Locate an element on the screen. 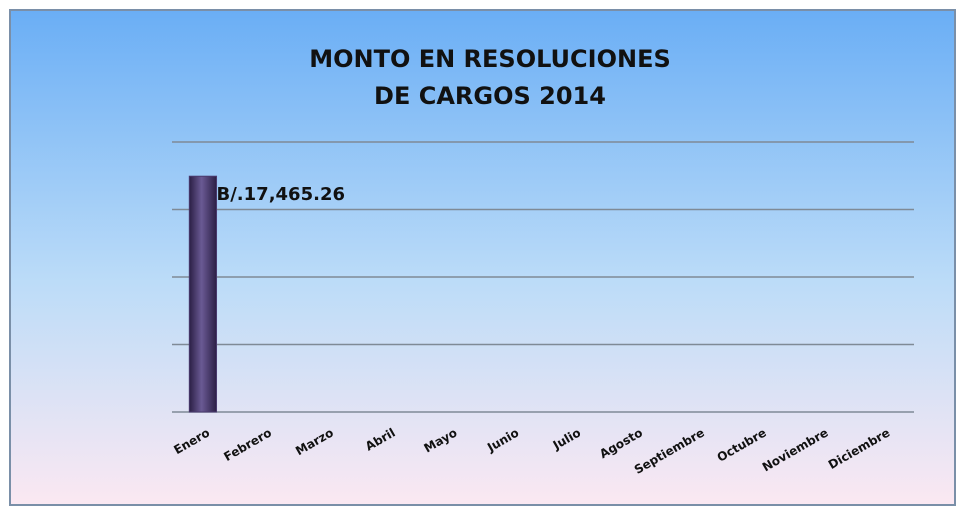 The image size is (960, 518). chart-title: MONTO EN RESOLUCIONES is located at coordinates (490, 59).